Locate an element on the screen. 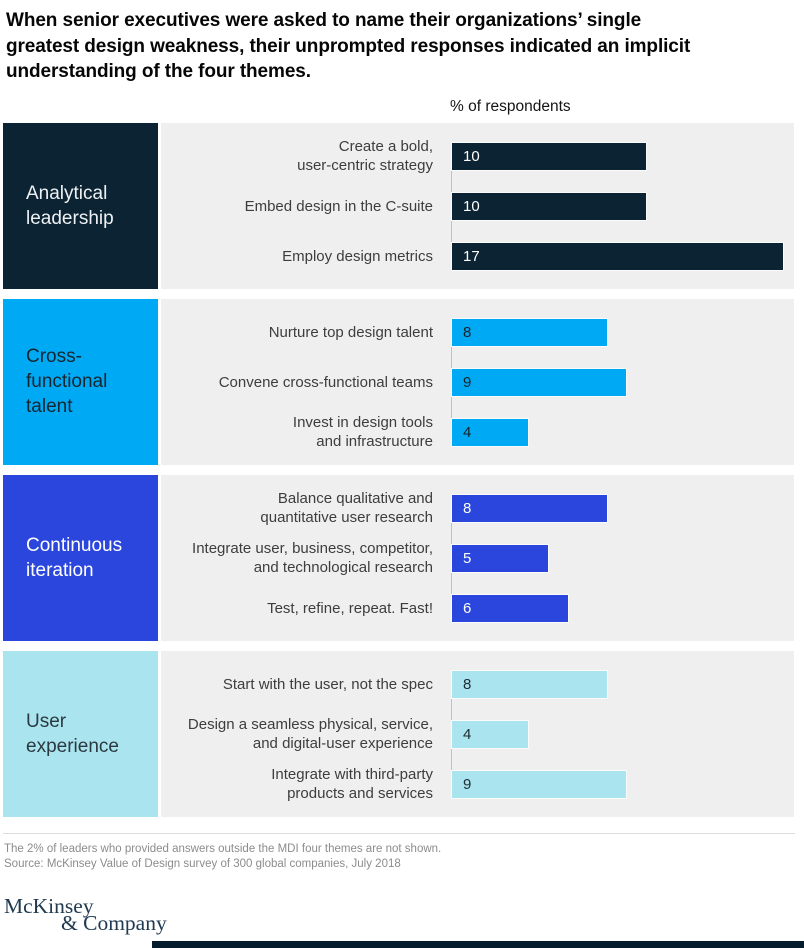 The height and width of the screenshot is (948, 804). chart-row: Start with the user, not the spec 8 is located at coordinates (477, 684).